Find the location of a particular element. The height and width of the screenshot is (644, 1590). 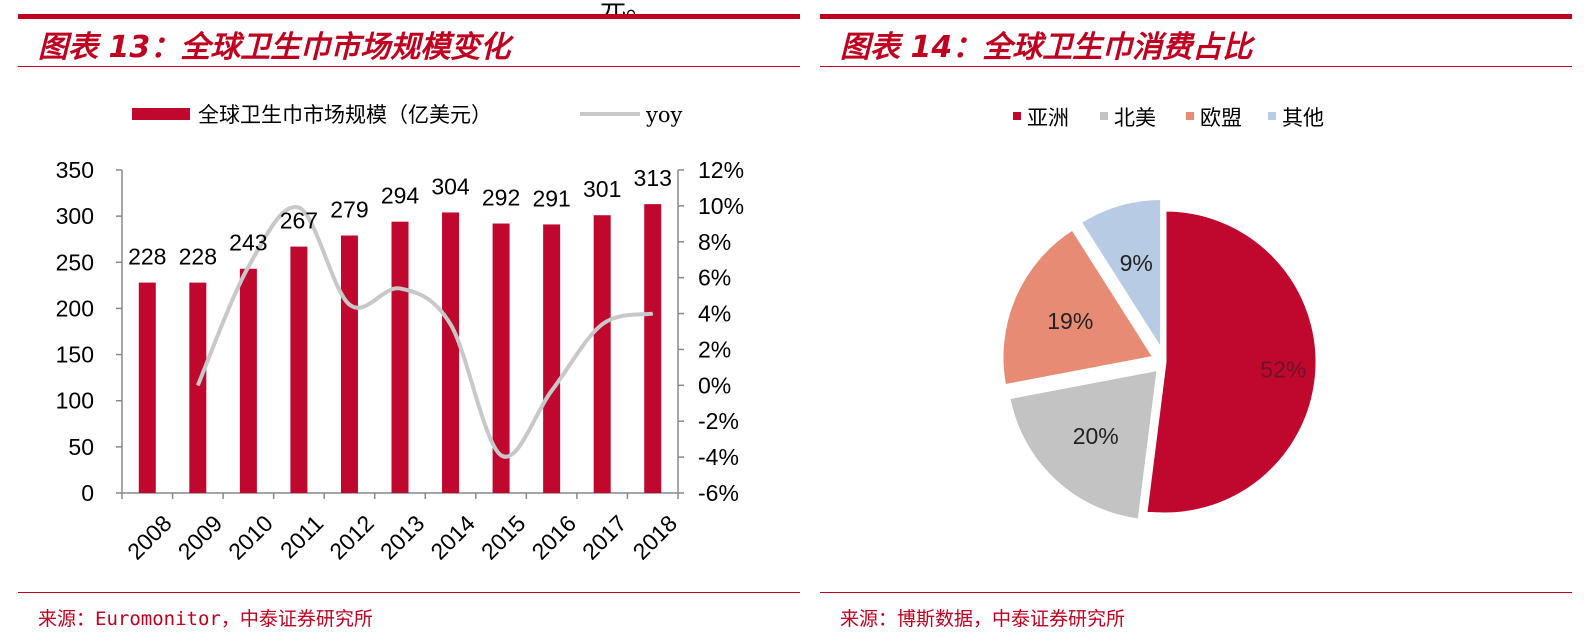

x-tick-label: 2013 is located at coordinates (402, 535).